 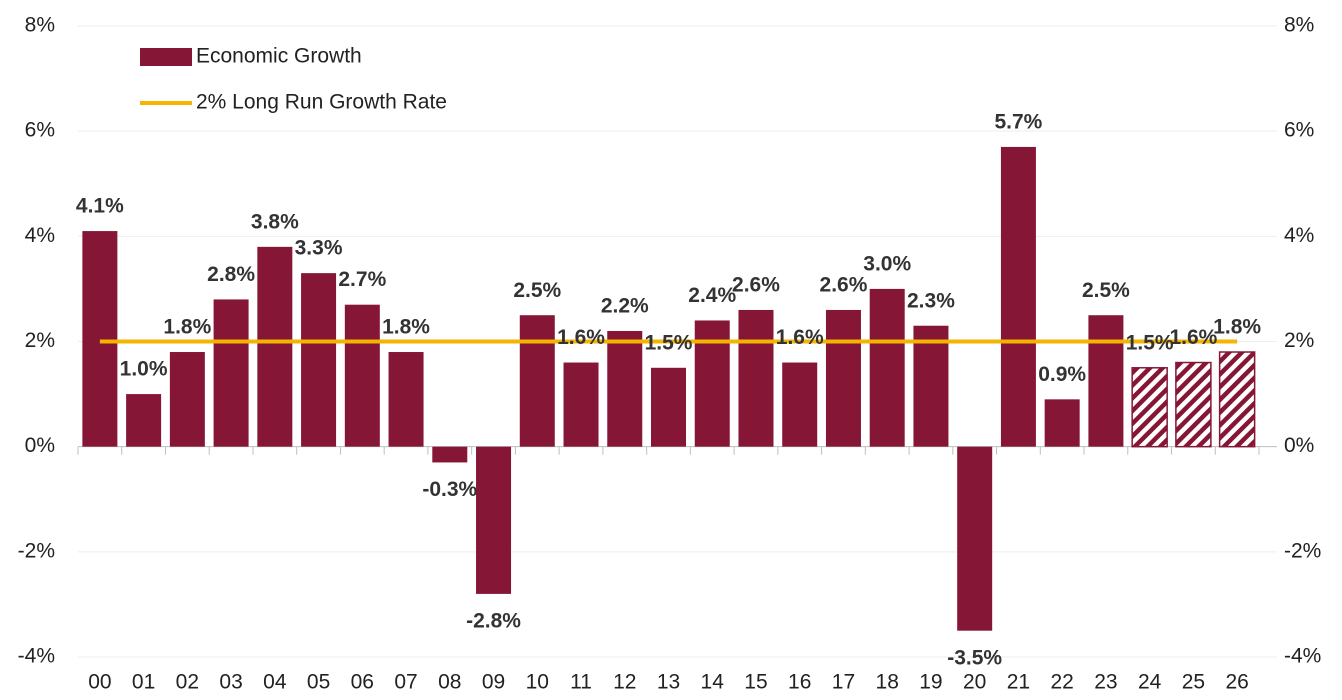 I want to click on x-tick-label: 17, so click(x=843, y=682).